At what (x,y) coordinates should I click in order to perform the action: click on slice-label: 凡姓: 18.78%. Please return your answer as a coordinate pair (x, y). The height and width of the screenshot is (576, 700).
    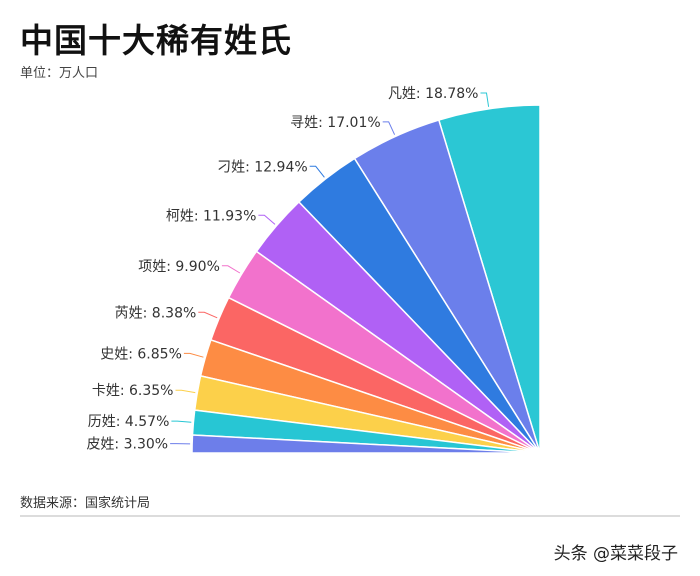
    Looking at the image, I should click on (433, 94).